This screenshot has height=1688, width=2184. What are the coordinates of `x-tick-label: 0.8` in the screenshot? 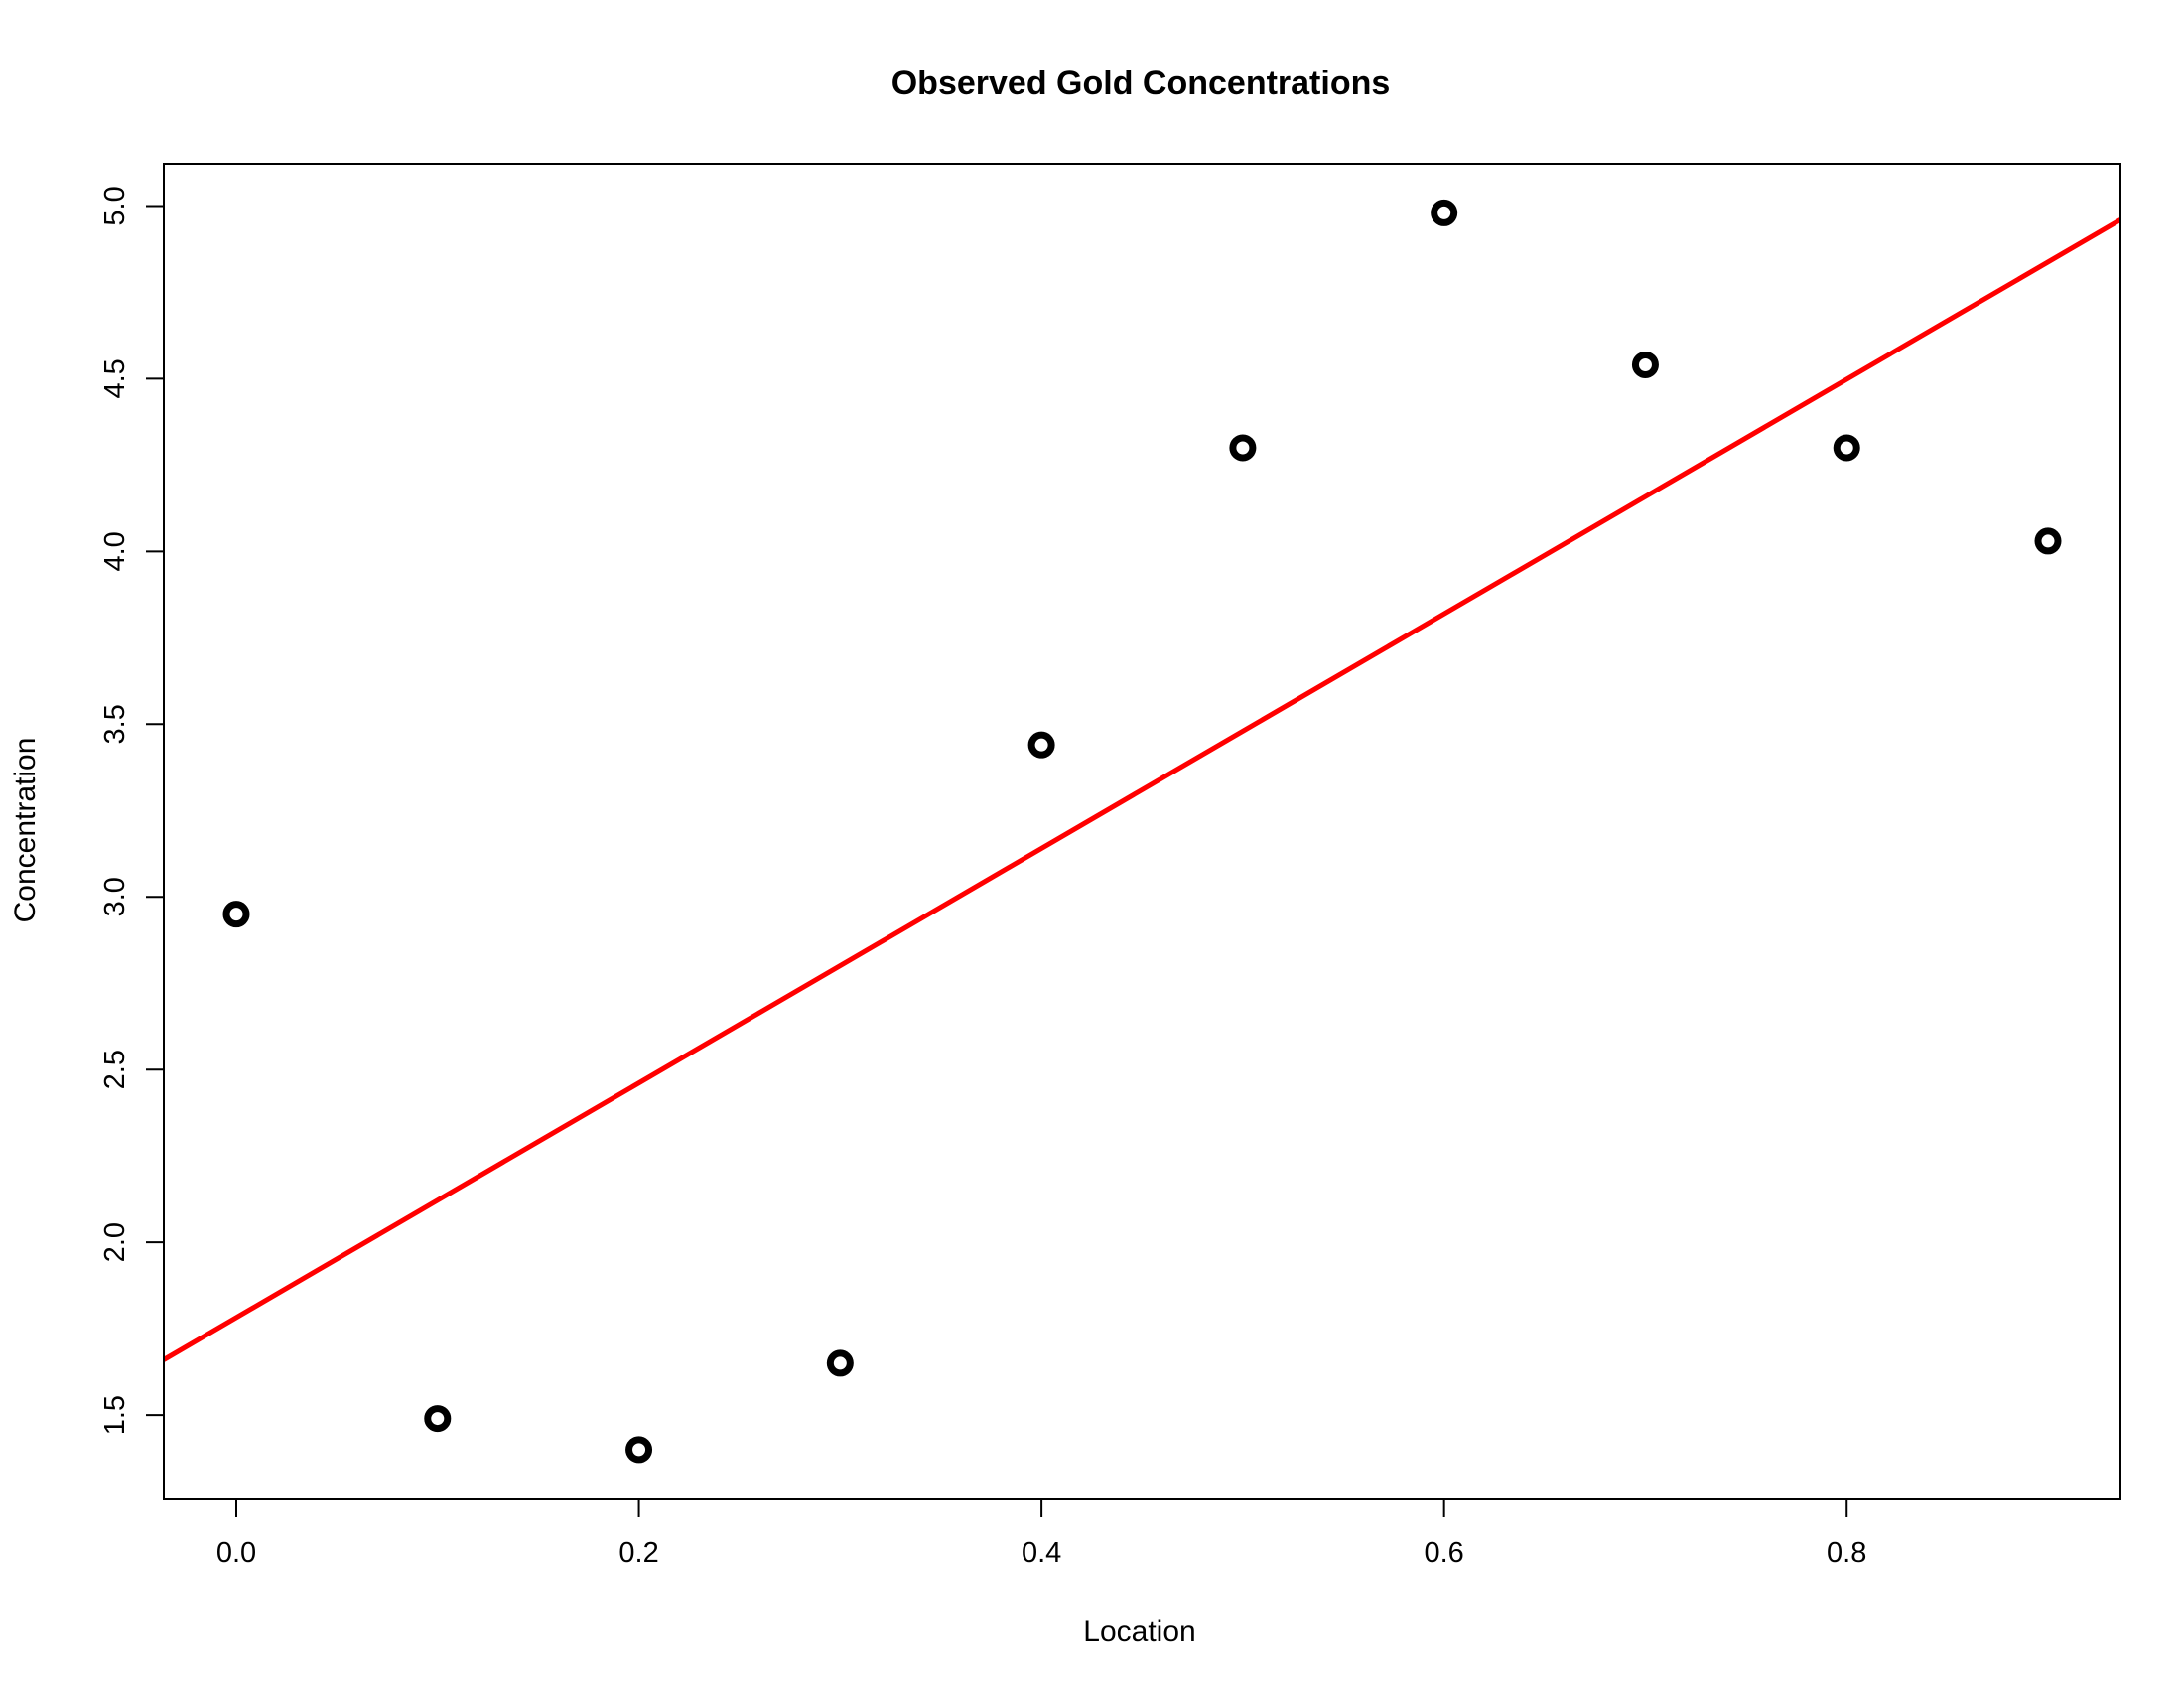 It's located at (1846, 1553).